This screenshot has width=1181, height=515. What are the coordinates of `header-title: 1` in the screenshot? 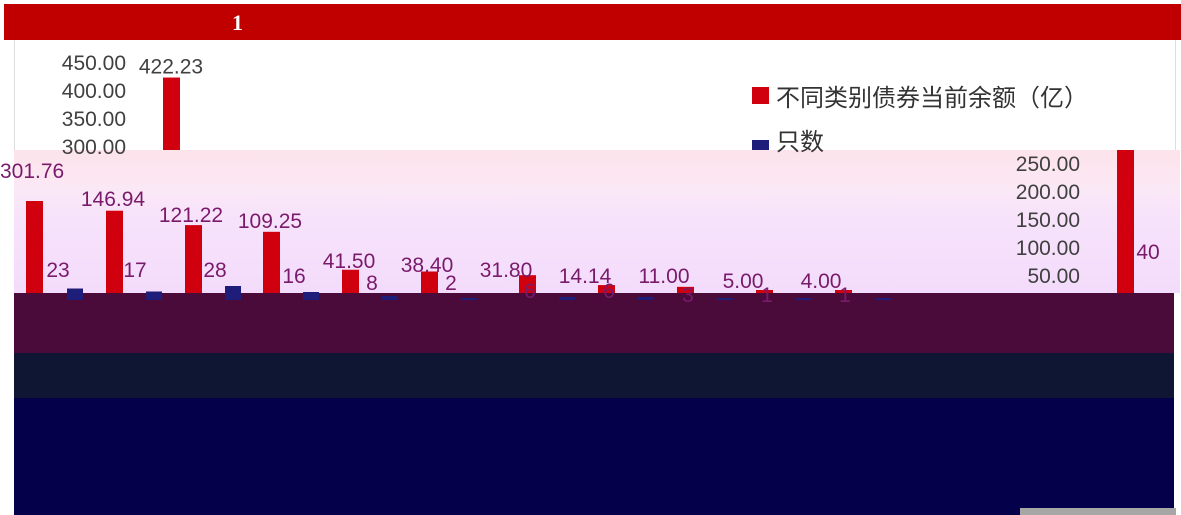 It's located at (237, 22).